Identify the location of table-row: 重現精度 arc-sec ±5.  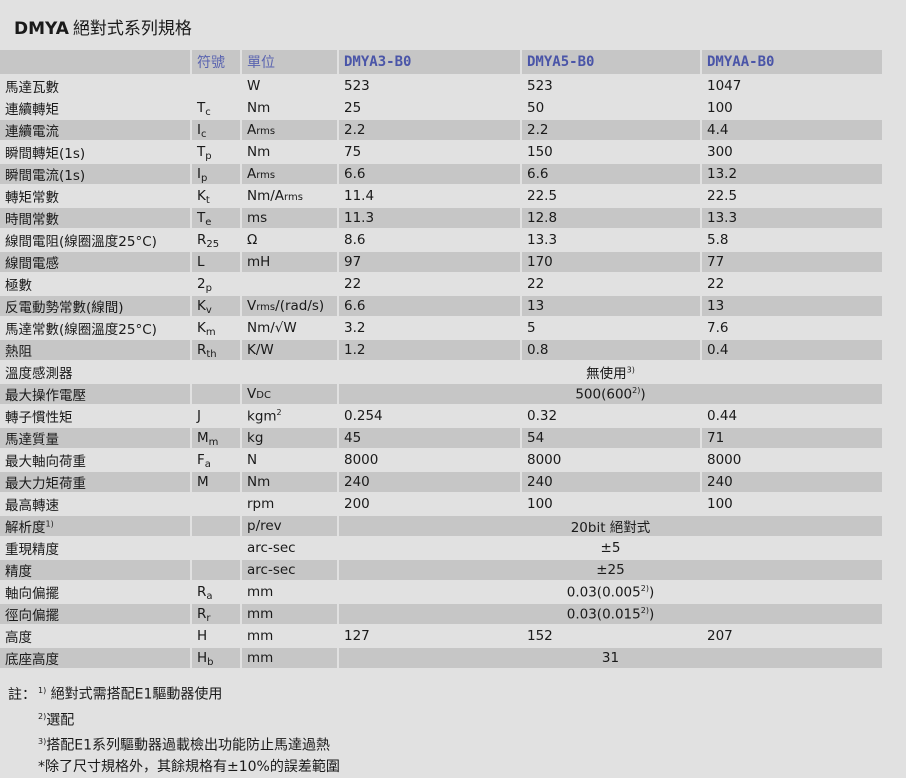
(441, 548).